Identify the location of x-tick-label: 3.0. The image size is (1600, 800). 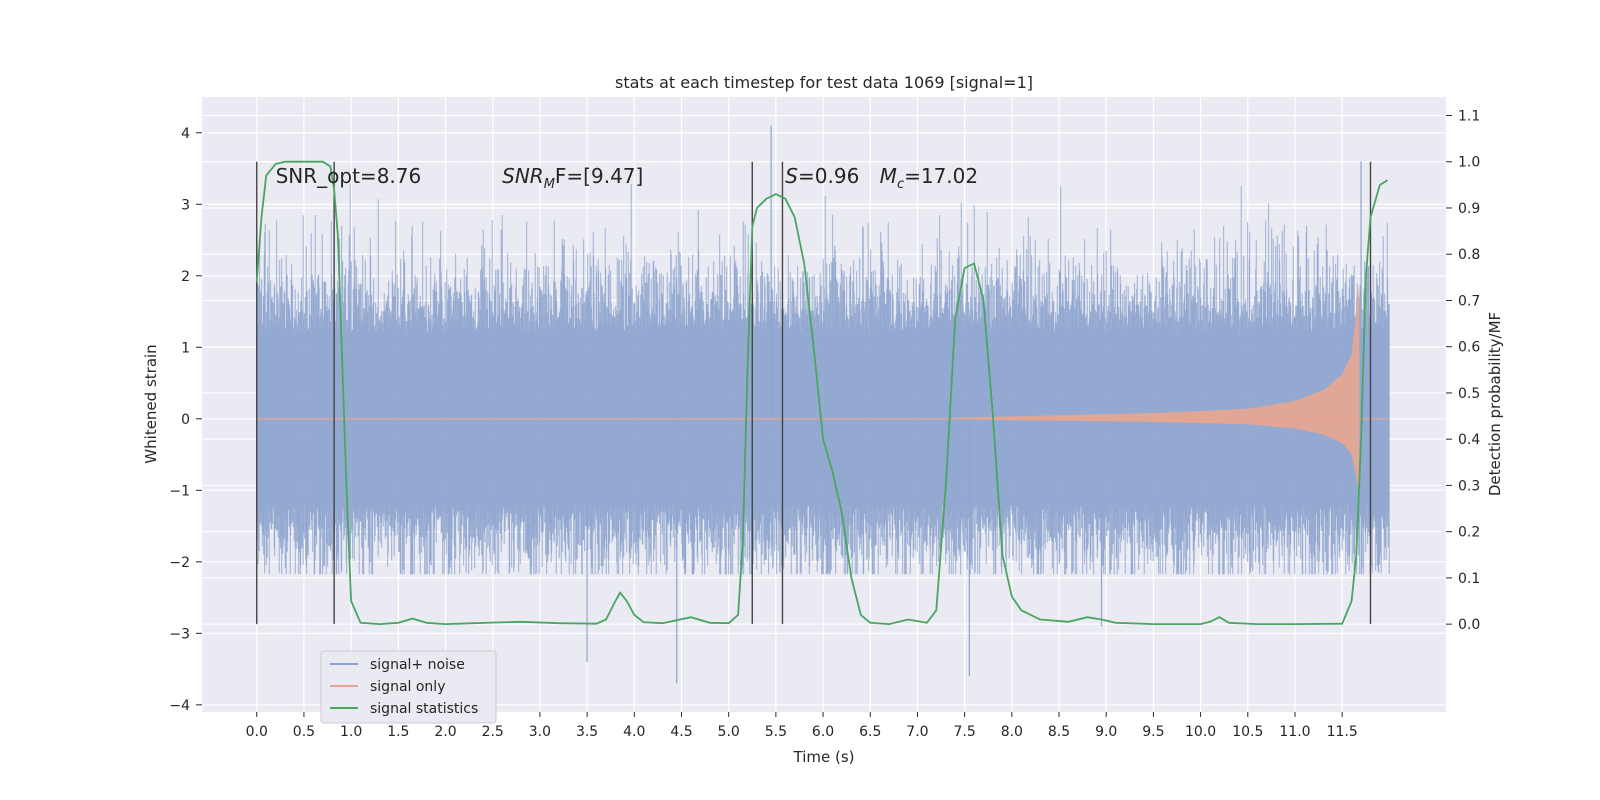
(540, 732).